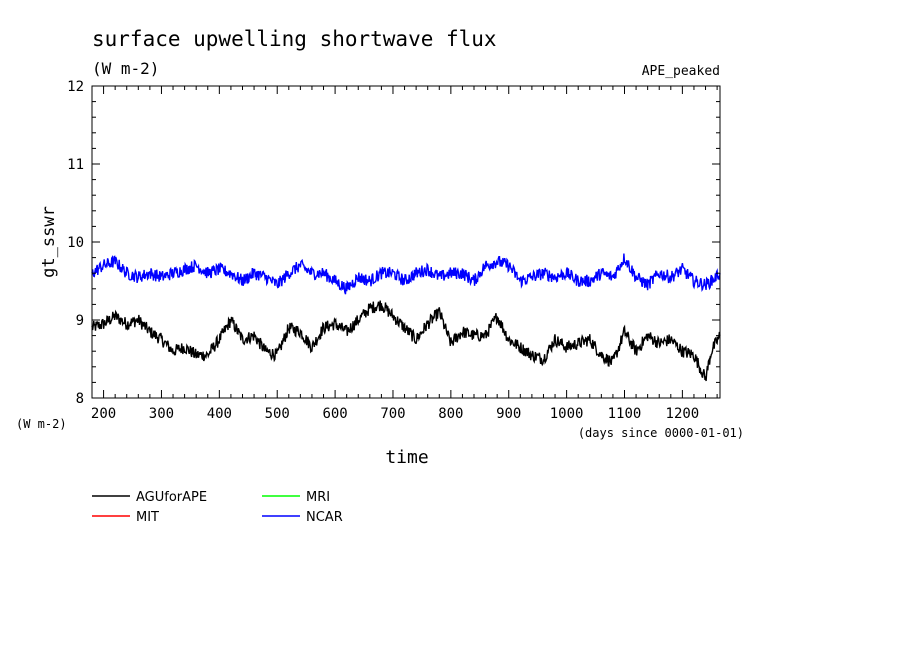  I want to click on x-tick-label: 200, so click(103, 414).